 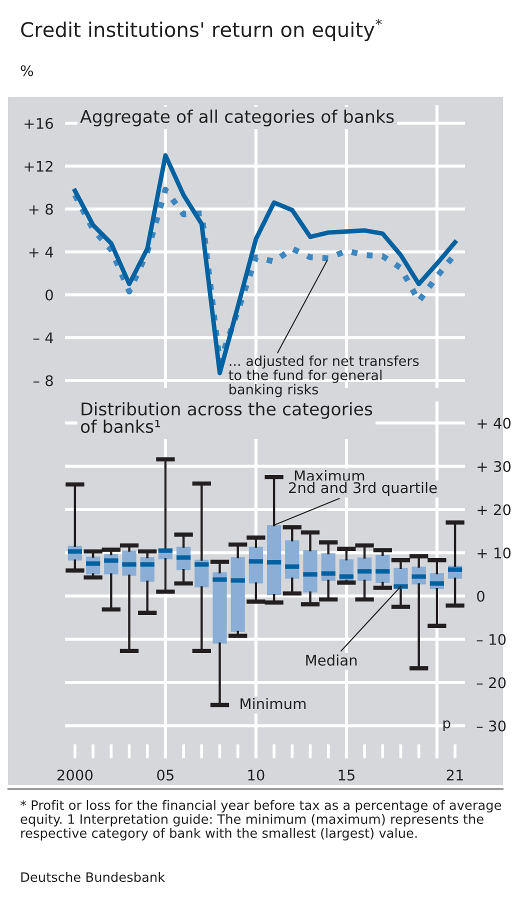 What do you see at coordinates (273, 704) in the screenshot?
I see `annotation: Minimum` at bounding box center [273, 704].